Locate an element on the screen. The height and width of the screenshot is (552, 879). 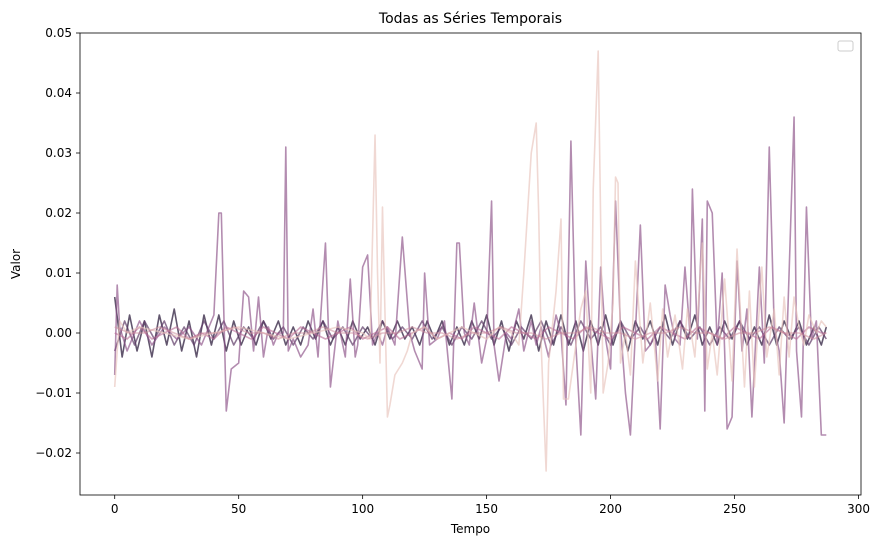
y-tick-label: 0.03 is located at coordinates (58, 153).